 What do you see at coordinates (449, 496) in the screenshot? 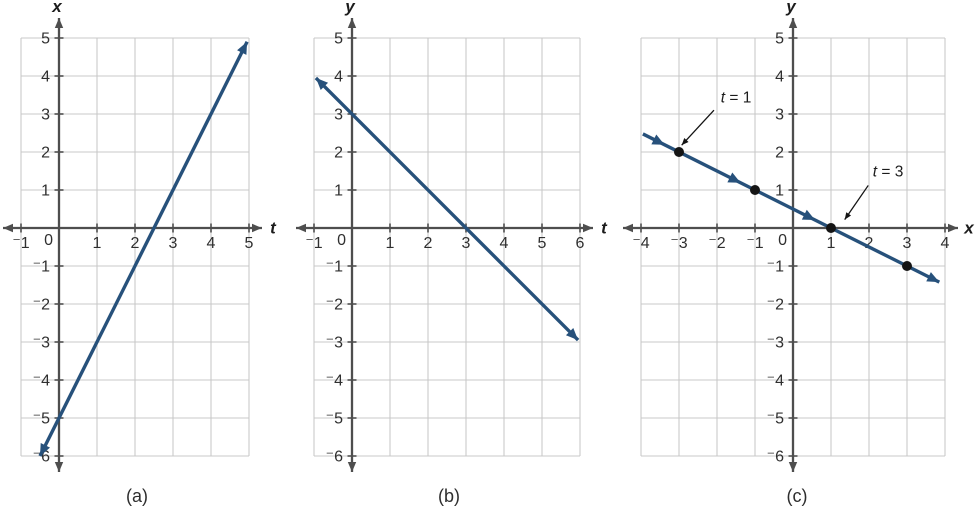
I see `caption-b: (b)` at bounding box center [449, 496].